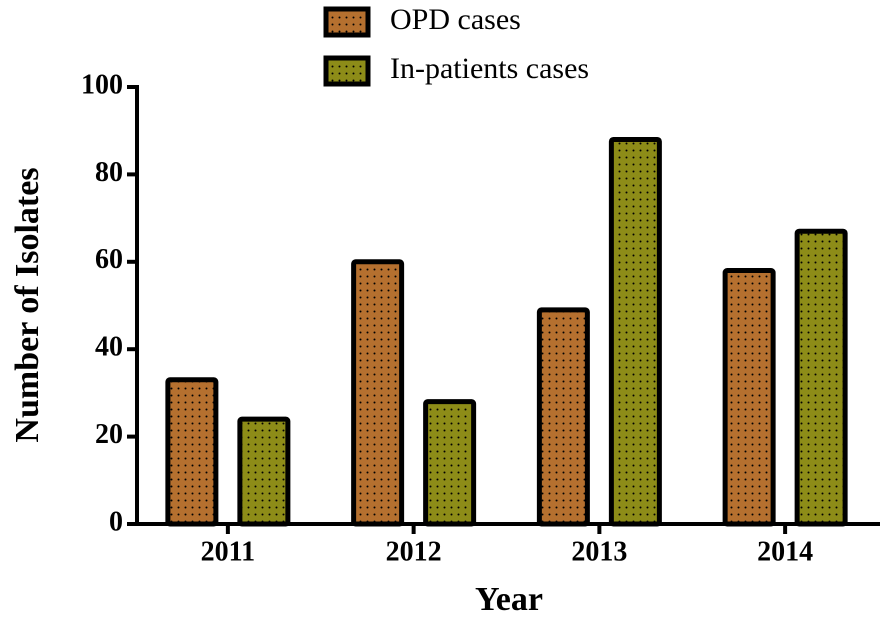 This screenshot has height=619, width=882. Describe the element at coordinates (109, 259) in the screenshot. I see `y-tick-label: 60` at that location.